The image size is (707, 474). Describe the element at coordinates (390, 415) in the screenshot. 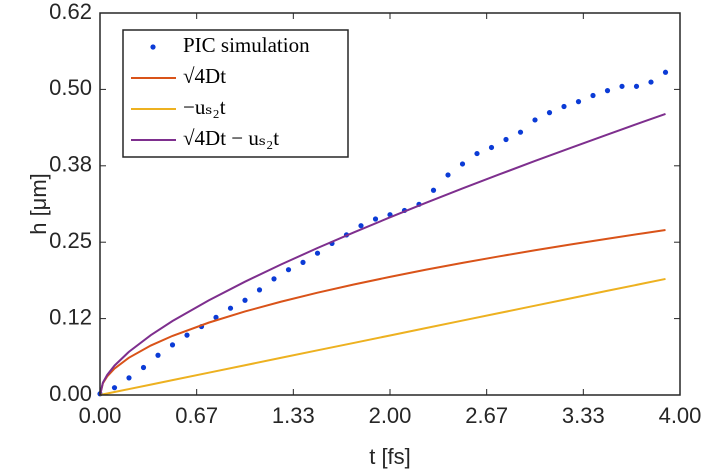

I see `x-tick-label: 2.00` at that location.